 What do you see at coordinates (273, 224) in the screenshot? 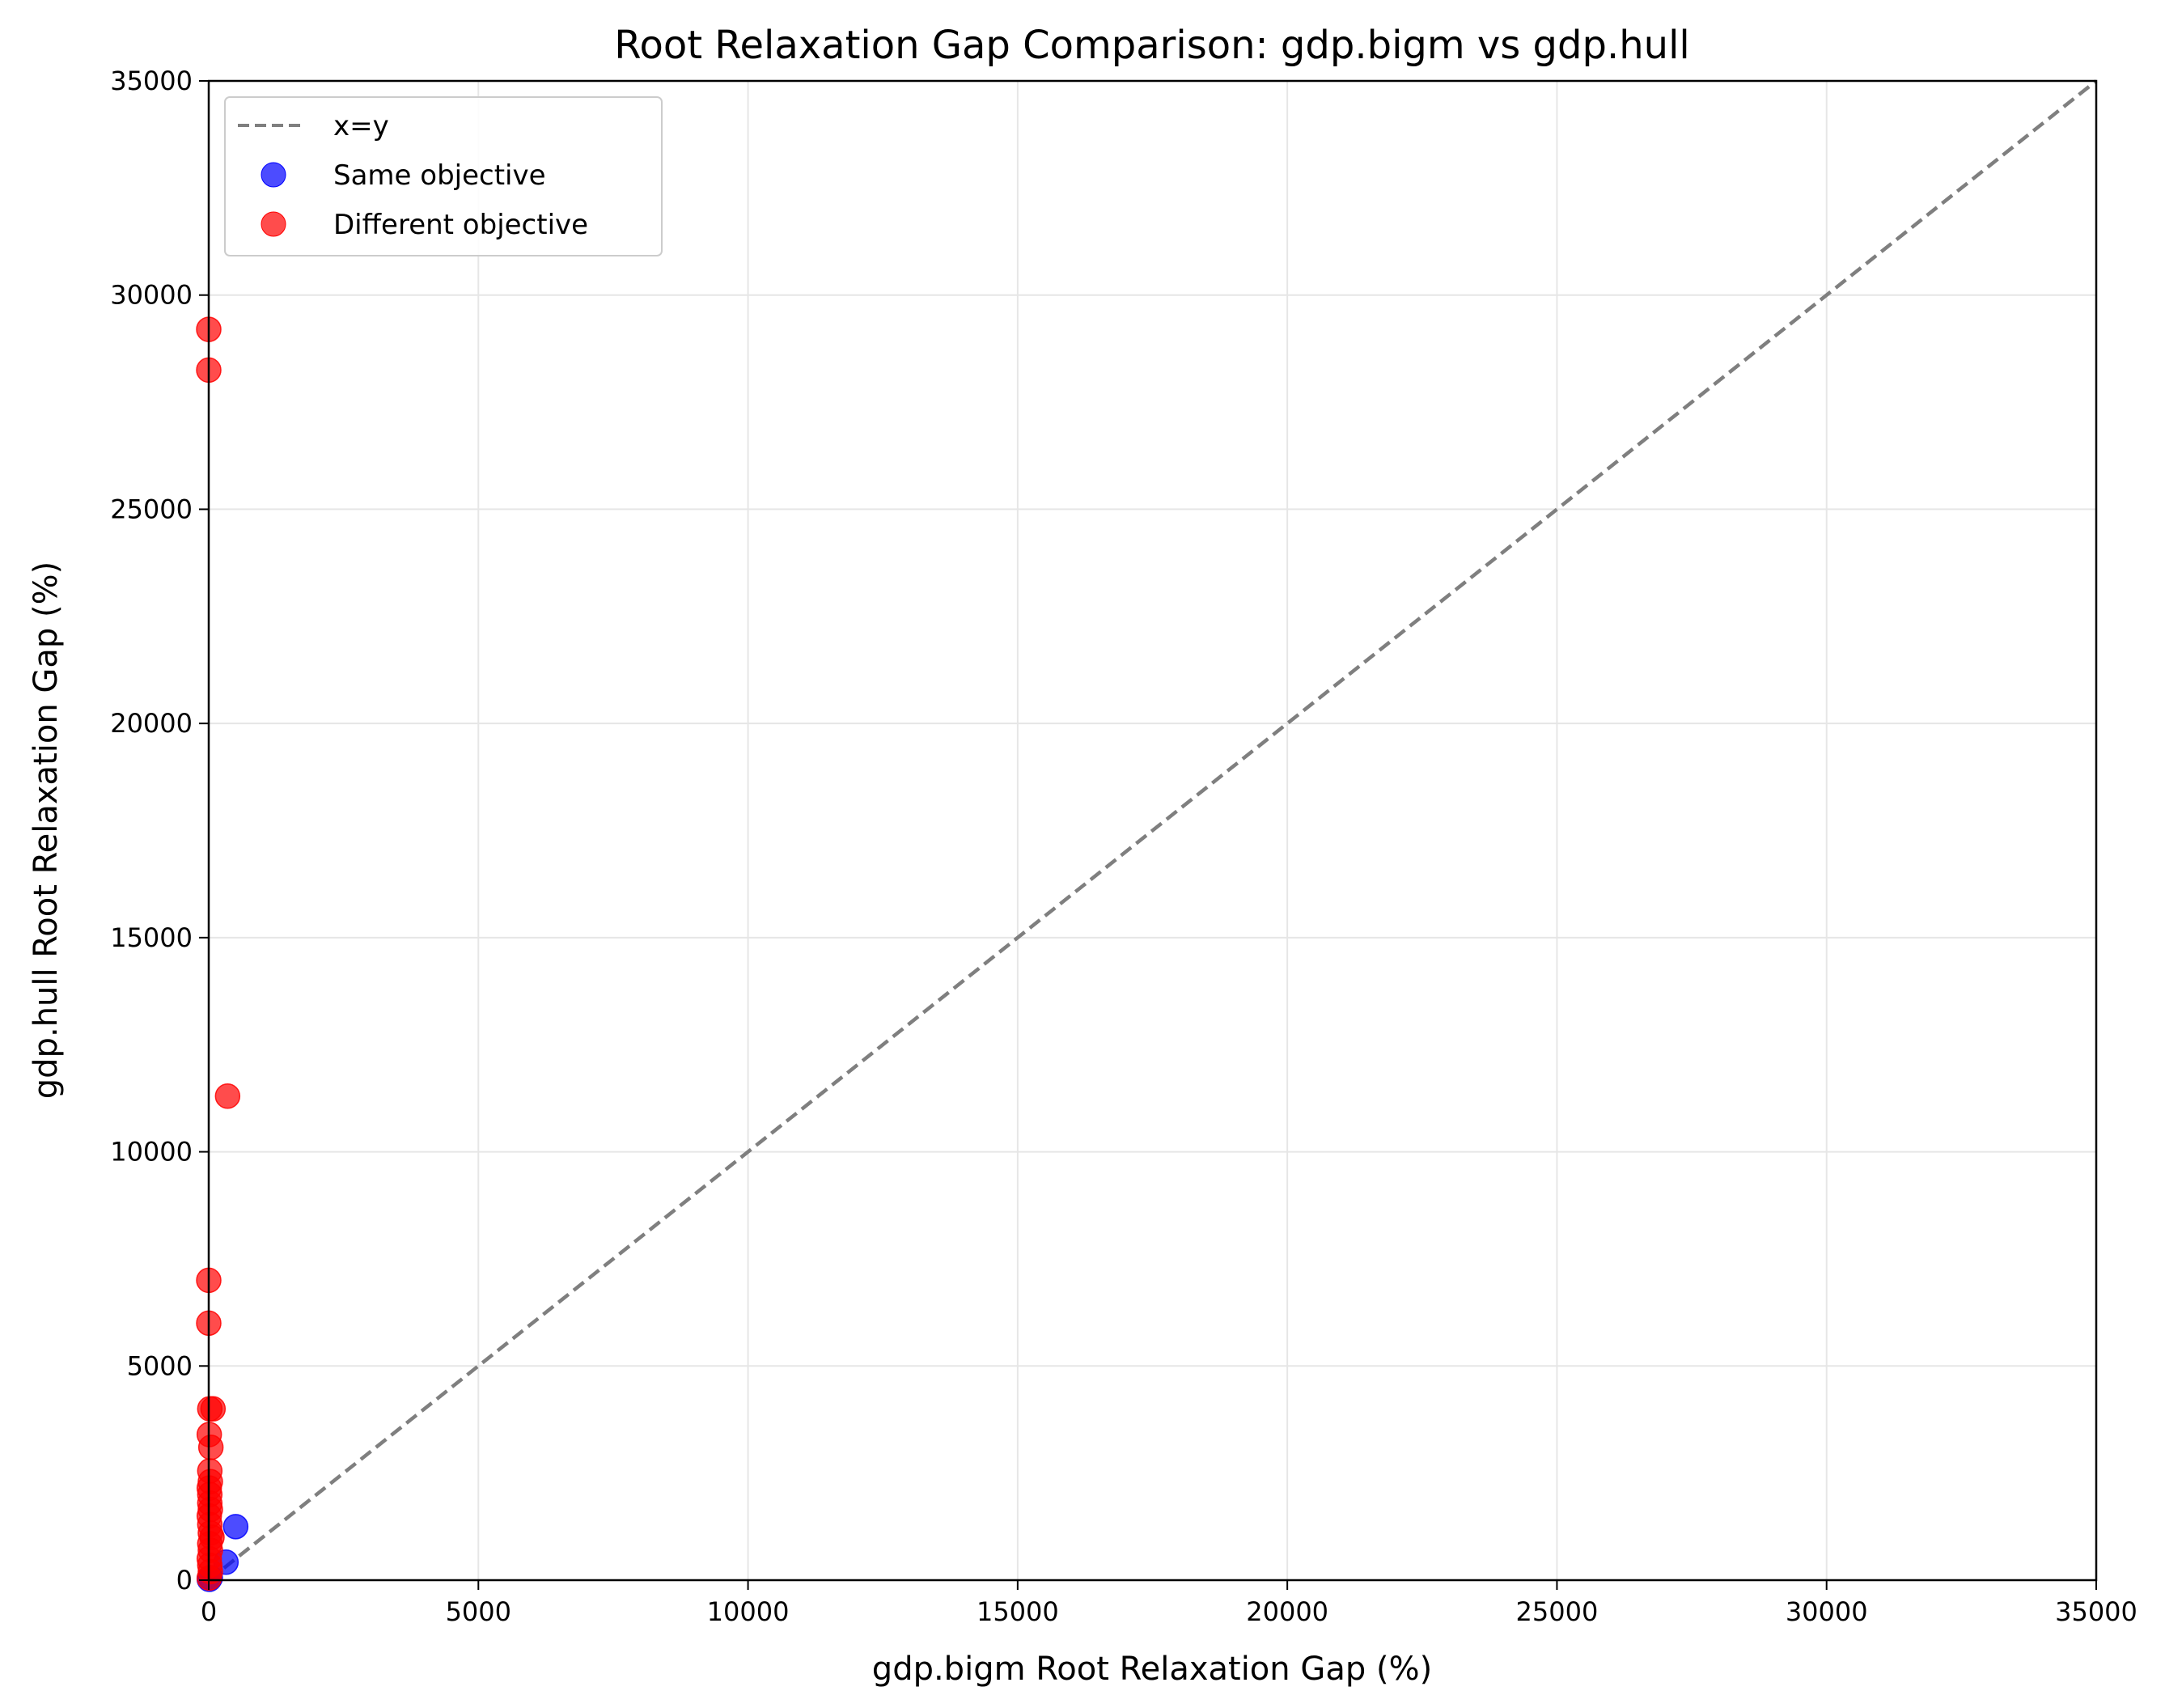
I see `legend-marker-different-objective` at bounding box center [273, 224].